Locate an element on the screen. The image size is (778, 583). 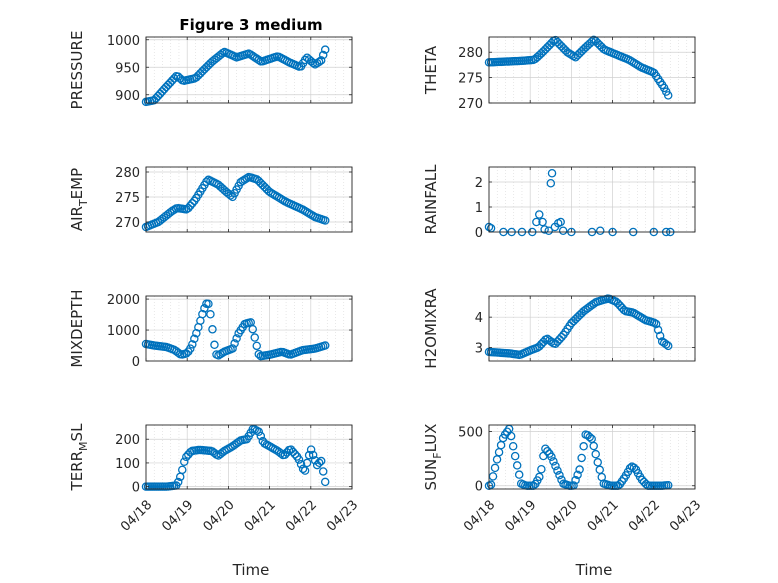
y-axis-label: MIXDEPTH is located at coordinates (77, 328).